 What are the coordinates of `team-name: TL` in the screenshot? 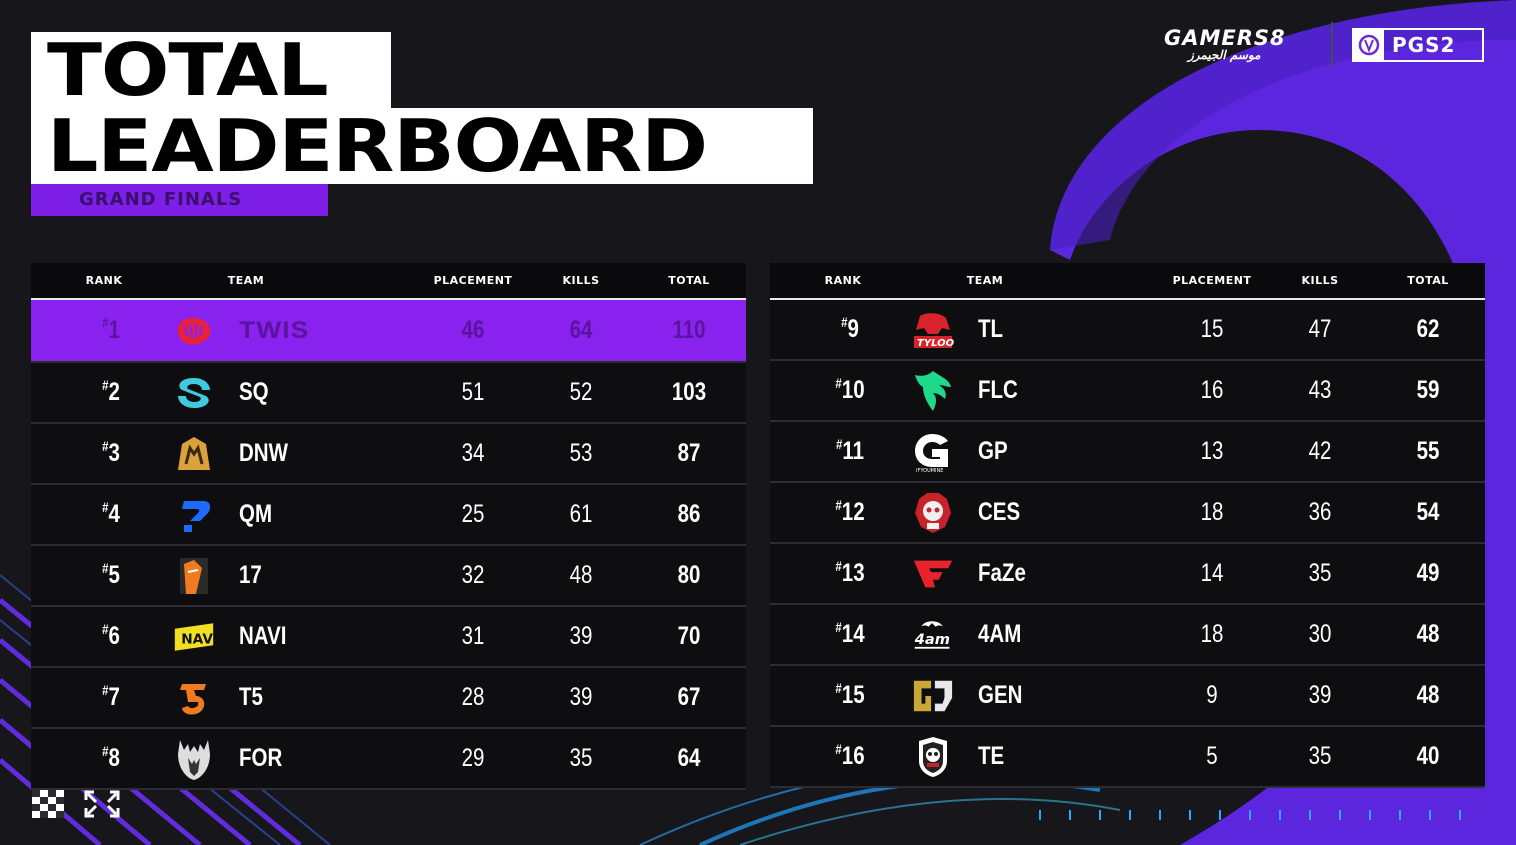 It's located at (991, 329).